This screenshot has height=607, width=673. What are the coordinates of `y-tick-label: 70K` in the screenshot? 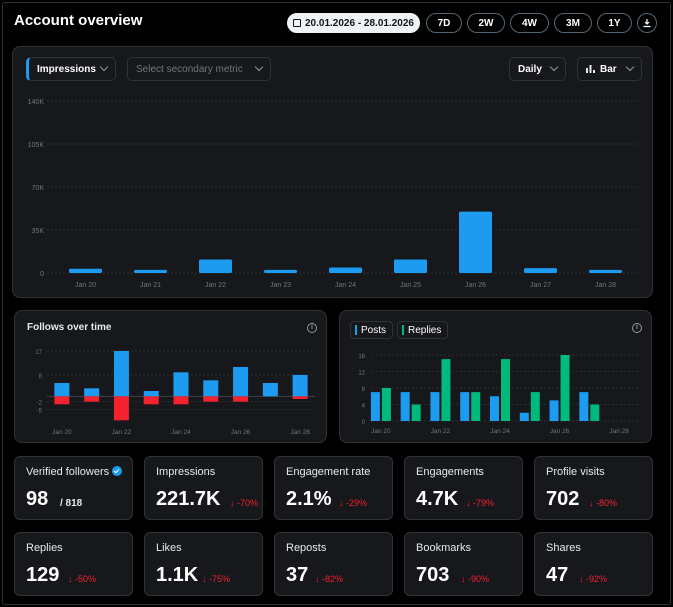 It's located at (38, 188).